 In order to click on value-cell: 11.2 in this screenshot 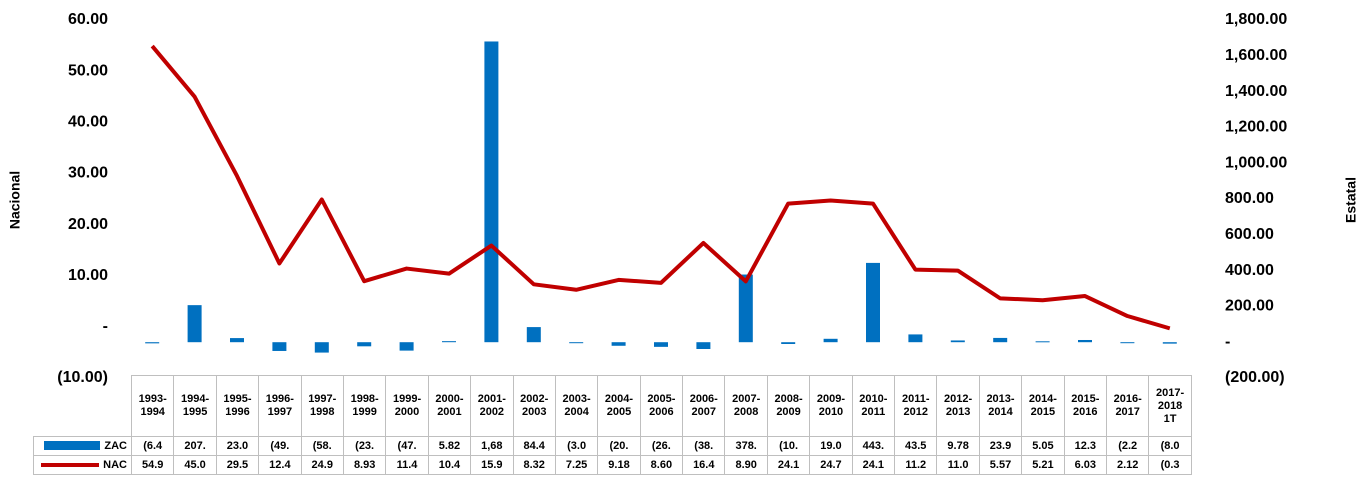, I will do `click(916, 465)`.